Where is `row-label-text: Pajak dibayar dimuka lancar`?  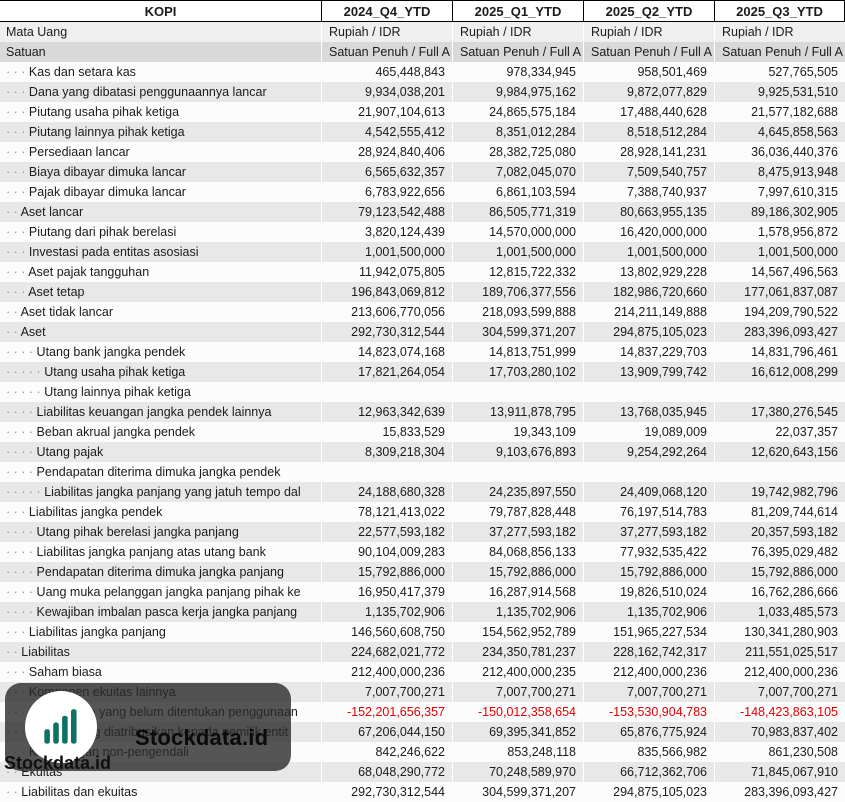 row-label-text: Pajak dibayar dimuka lancar is located at coordinates (107, 192).